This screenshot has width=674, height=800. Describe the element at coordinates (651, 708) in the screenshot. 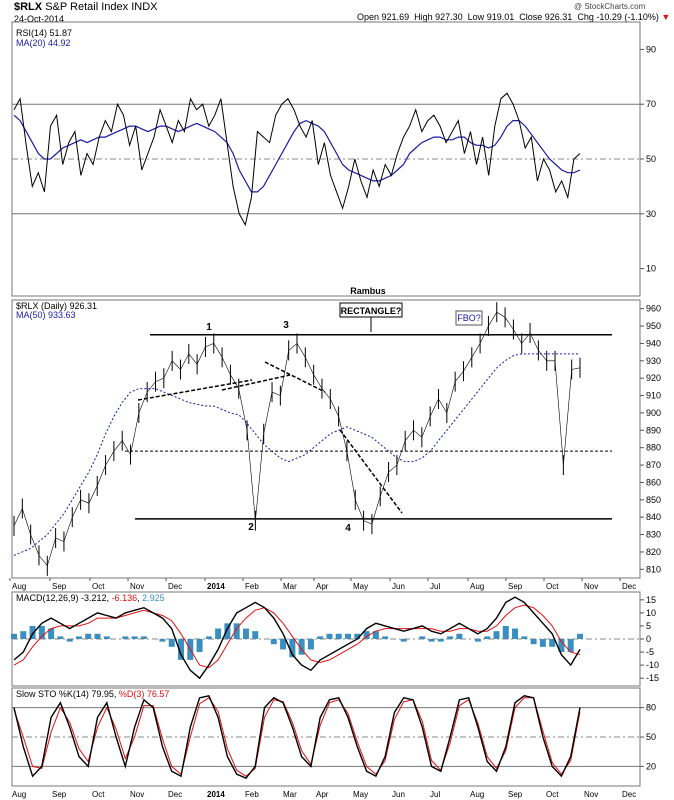

I see `sto-tick-label: 80` at that location.